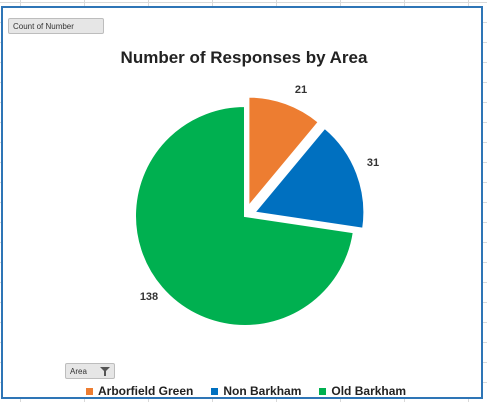 This screenshot has height=402, width=487. What do you see at coordinates (284, 152) in the screenshot?
I see `pie-slice-arborfield-green` at bounding box center [284, 152].